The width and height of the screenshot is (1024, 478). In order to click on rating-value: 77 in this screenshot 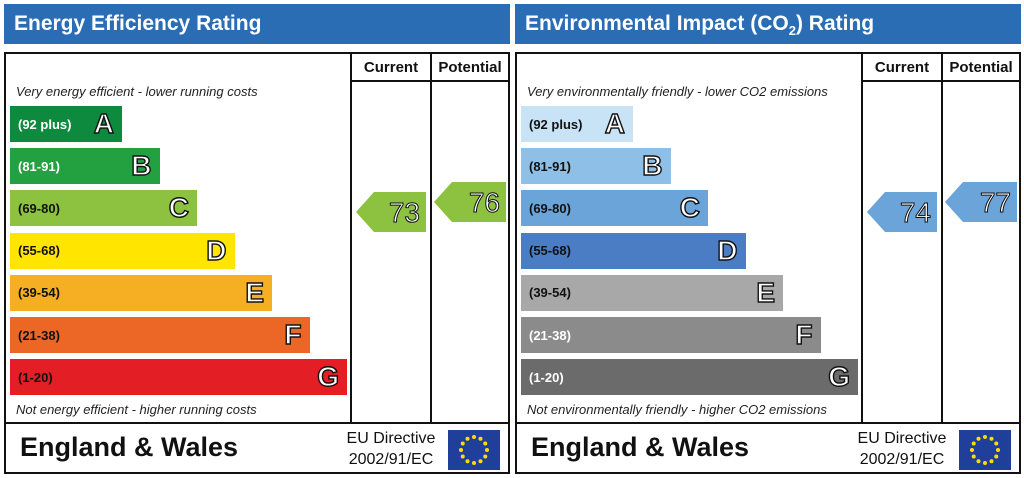, I will do `click(995, 202)`.